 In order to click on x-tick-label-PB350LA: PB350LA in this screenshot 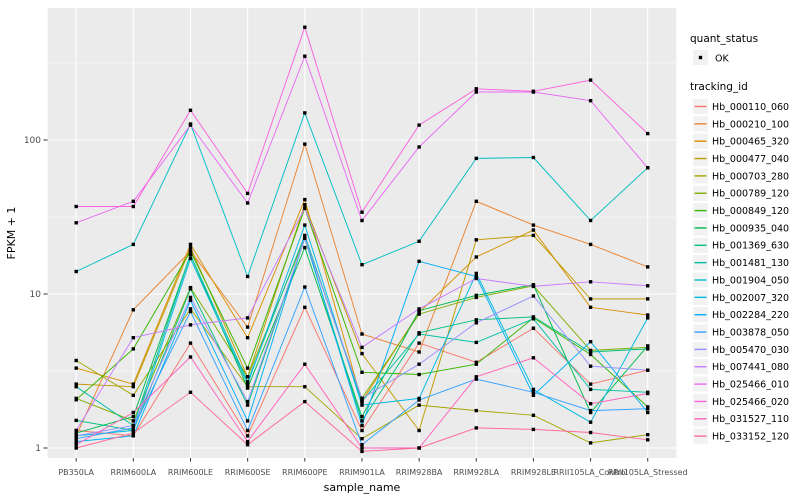, I will do `click(76, 472)`.